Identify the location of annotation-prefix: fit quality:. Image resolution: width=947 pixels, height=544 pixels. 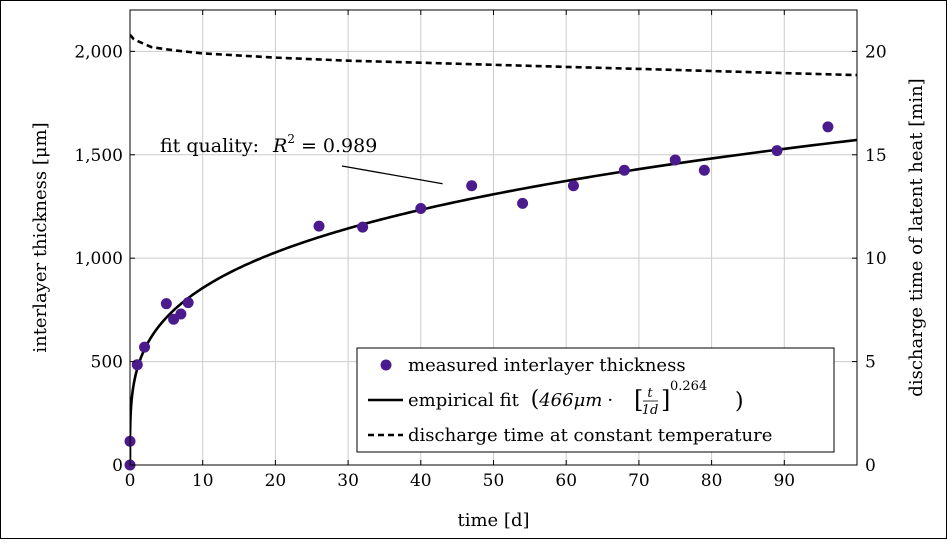
(209, 146).